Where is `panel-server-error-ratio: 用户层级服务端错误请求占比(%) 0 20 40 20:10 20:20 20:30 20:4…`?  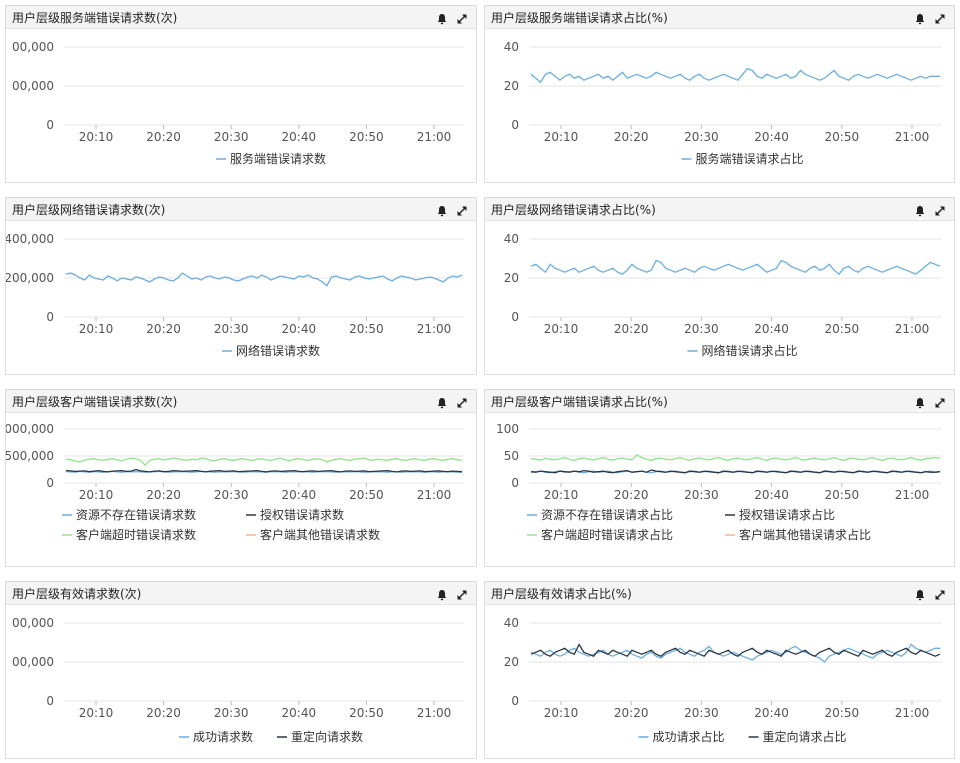 panel-server-error-ratio: 用户层级服务端错误请求占比(%) 0 20 40 20:10 20:20 20:30 20:4… is located at coordinates (719, 94).